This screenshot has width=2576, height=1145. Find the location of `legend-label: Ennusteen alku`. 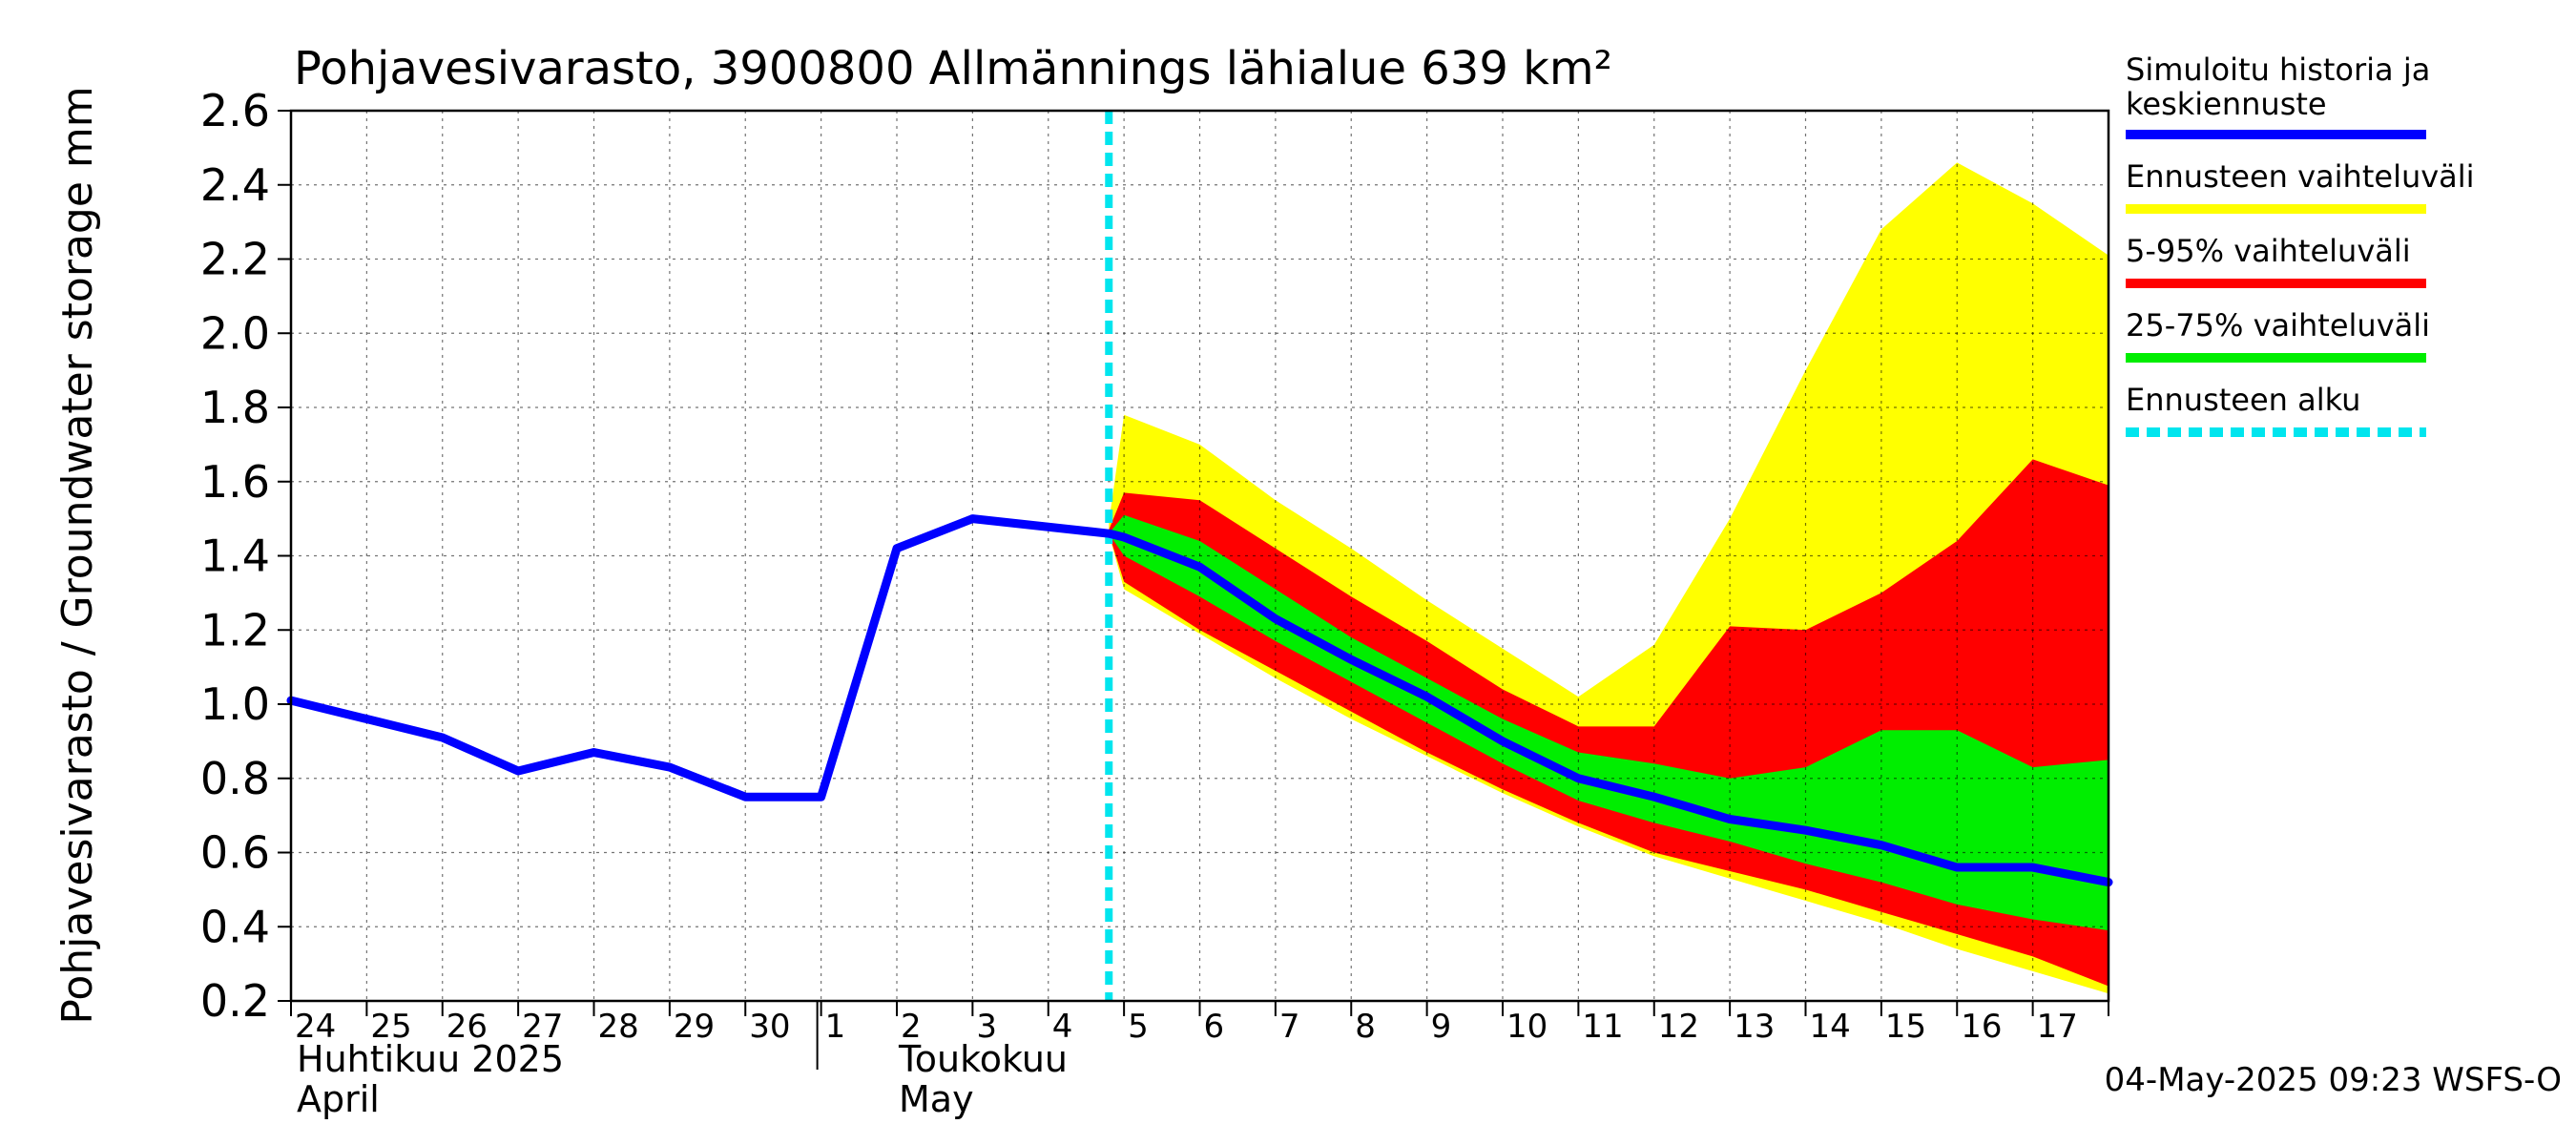

legend-label: Ennusteen alku is located at coordinates (2243, 400).